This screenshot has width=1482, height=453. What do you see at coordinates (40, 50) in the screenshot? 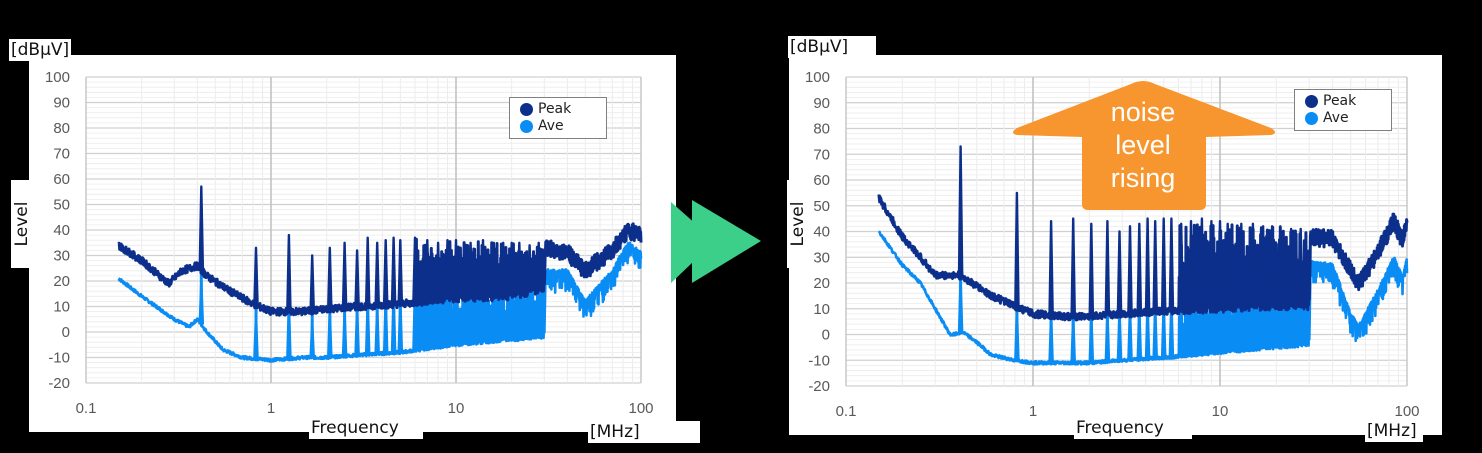
I see `left-y-unit-label: [dBμV]` at bounding box center [40, 50].